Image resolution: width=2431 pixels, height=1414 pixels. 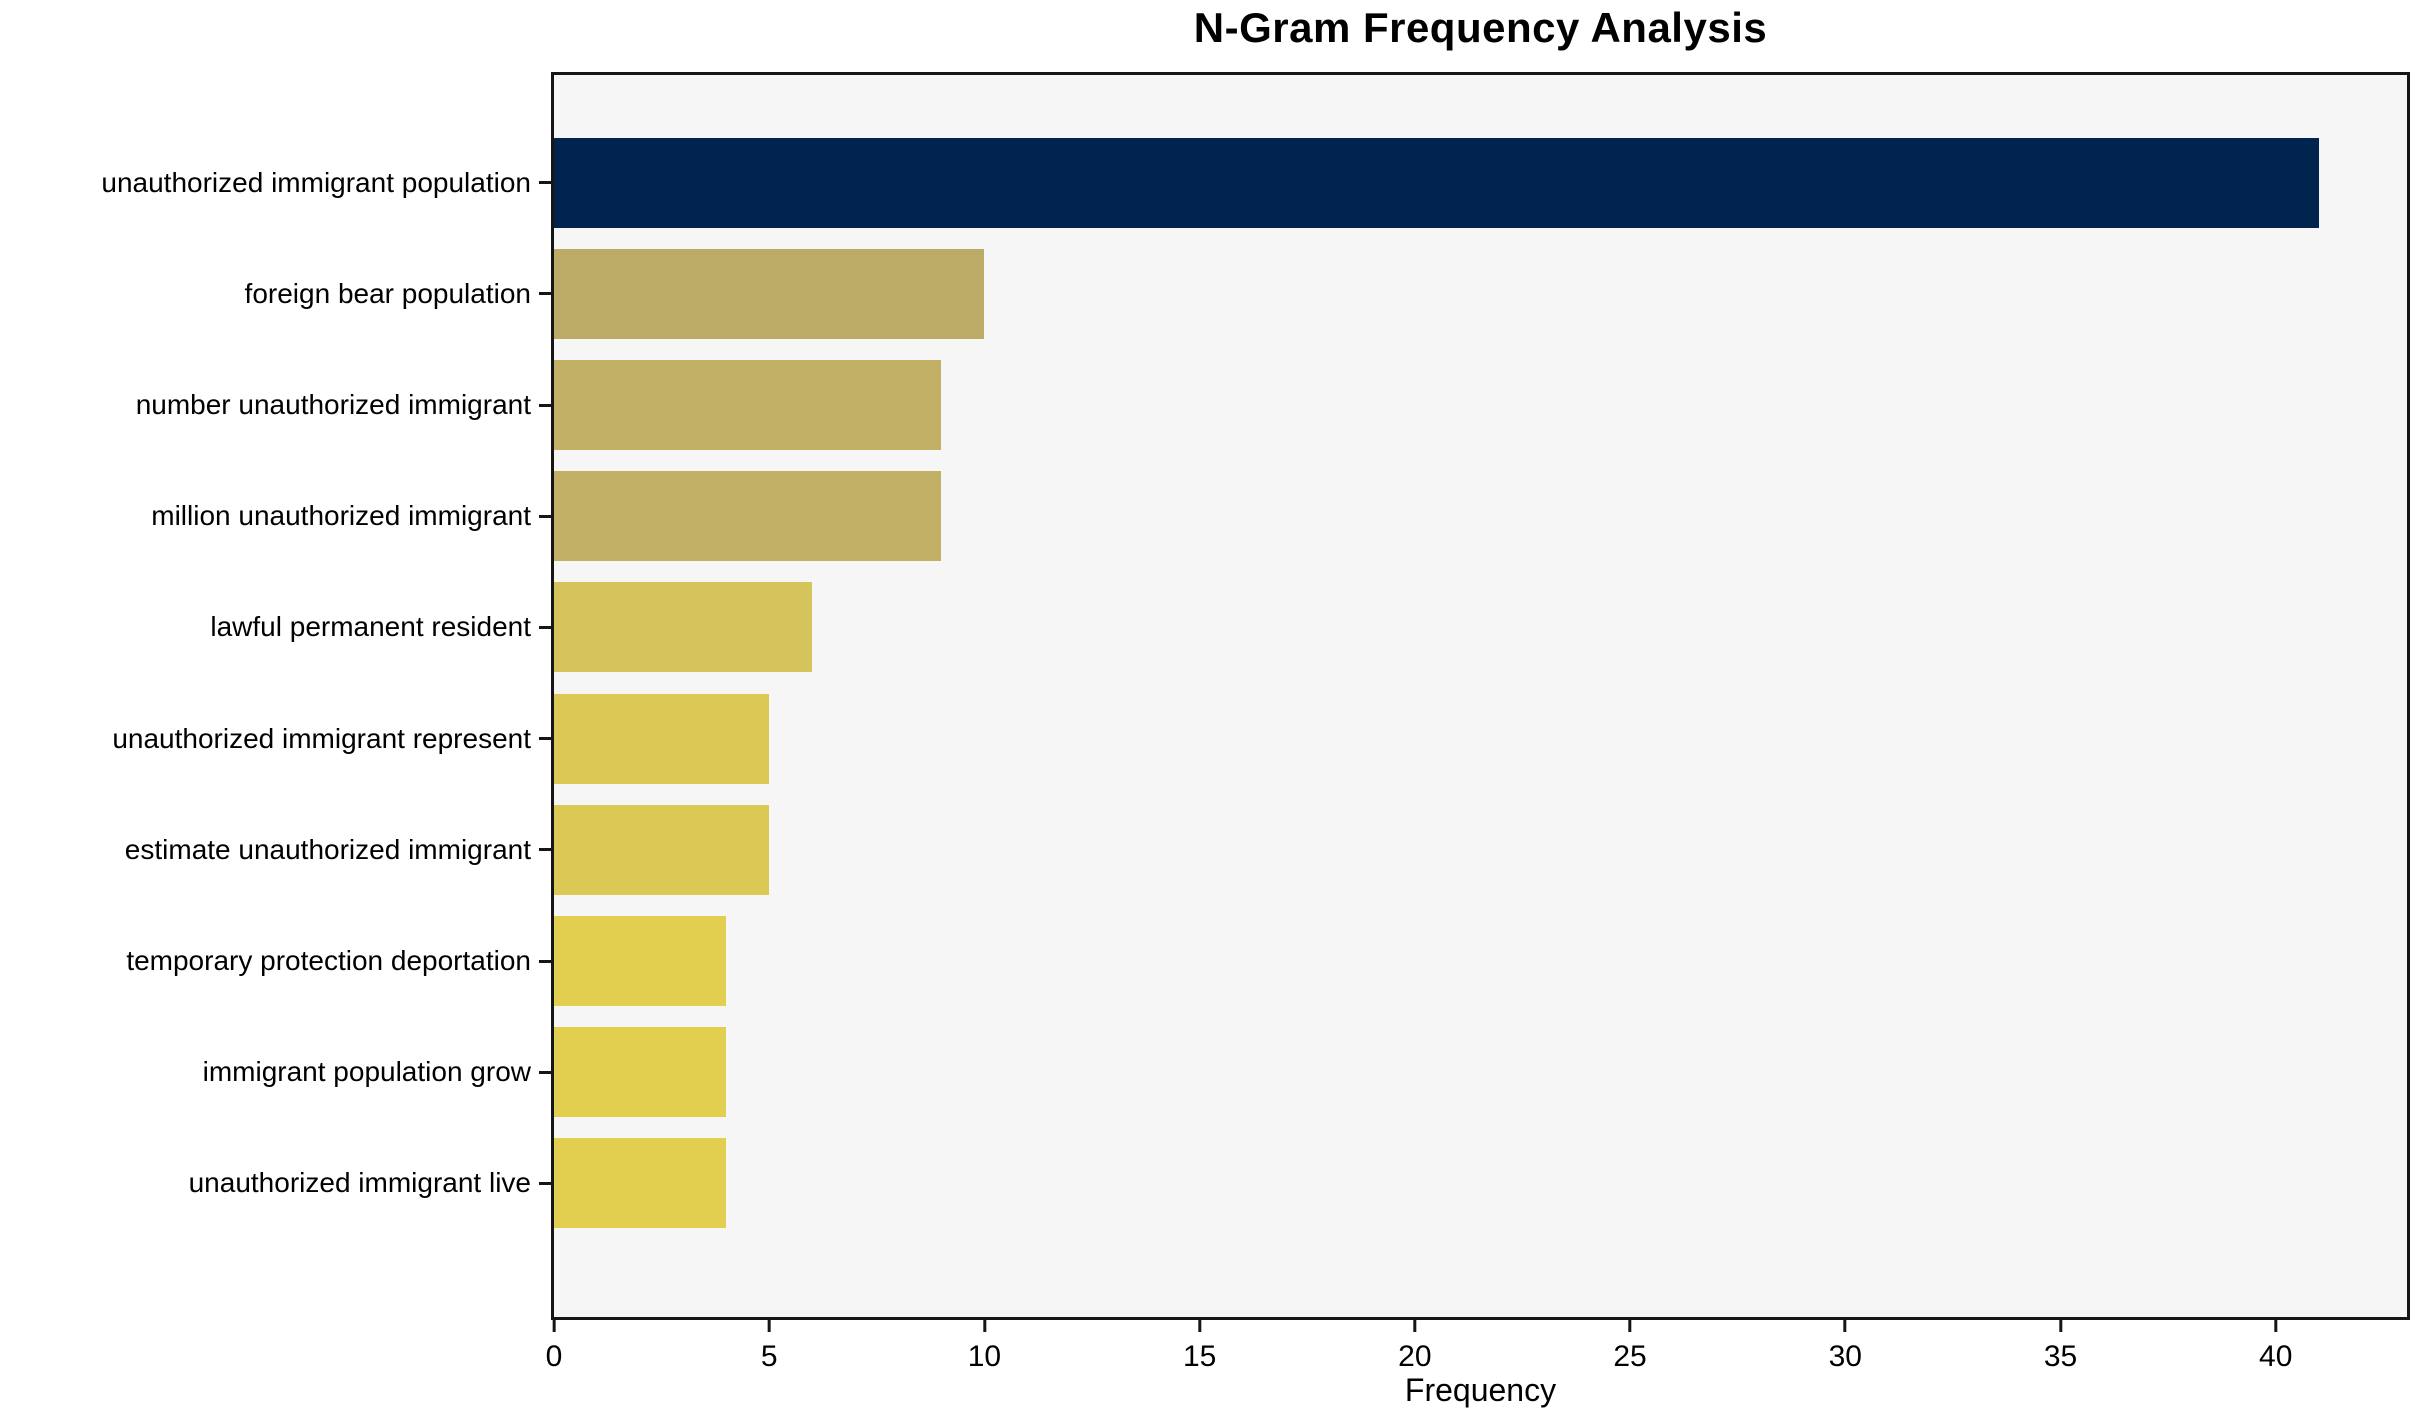 I want to click on y-label-row: number unauthorized immigrant, so click(x=275, y=404).